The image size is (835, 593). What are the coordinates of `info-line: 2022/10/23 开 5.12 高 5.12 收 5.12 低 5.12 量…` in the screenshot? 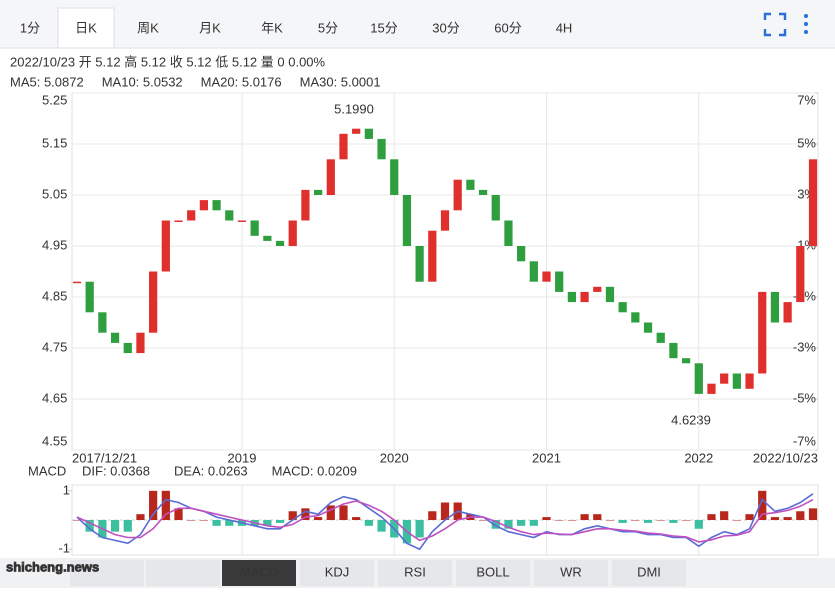 It's located at (168, 61).